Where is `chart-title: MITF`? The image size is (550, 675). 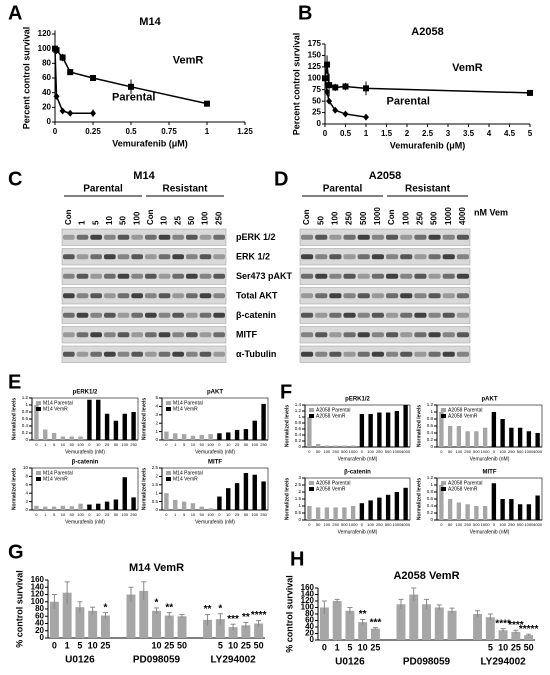
chart-title: MITF is located at coordinates (490, 473).